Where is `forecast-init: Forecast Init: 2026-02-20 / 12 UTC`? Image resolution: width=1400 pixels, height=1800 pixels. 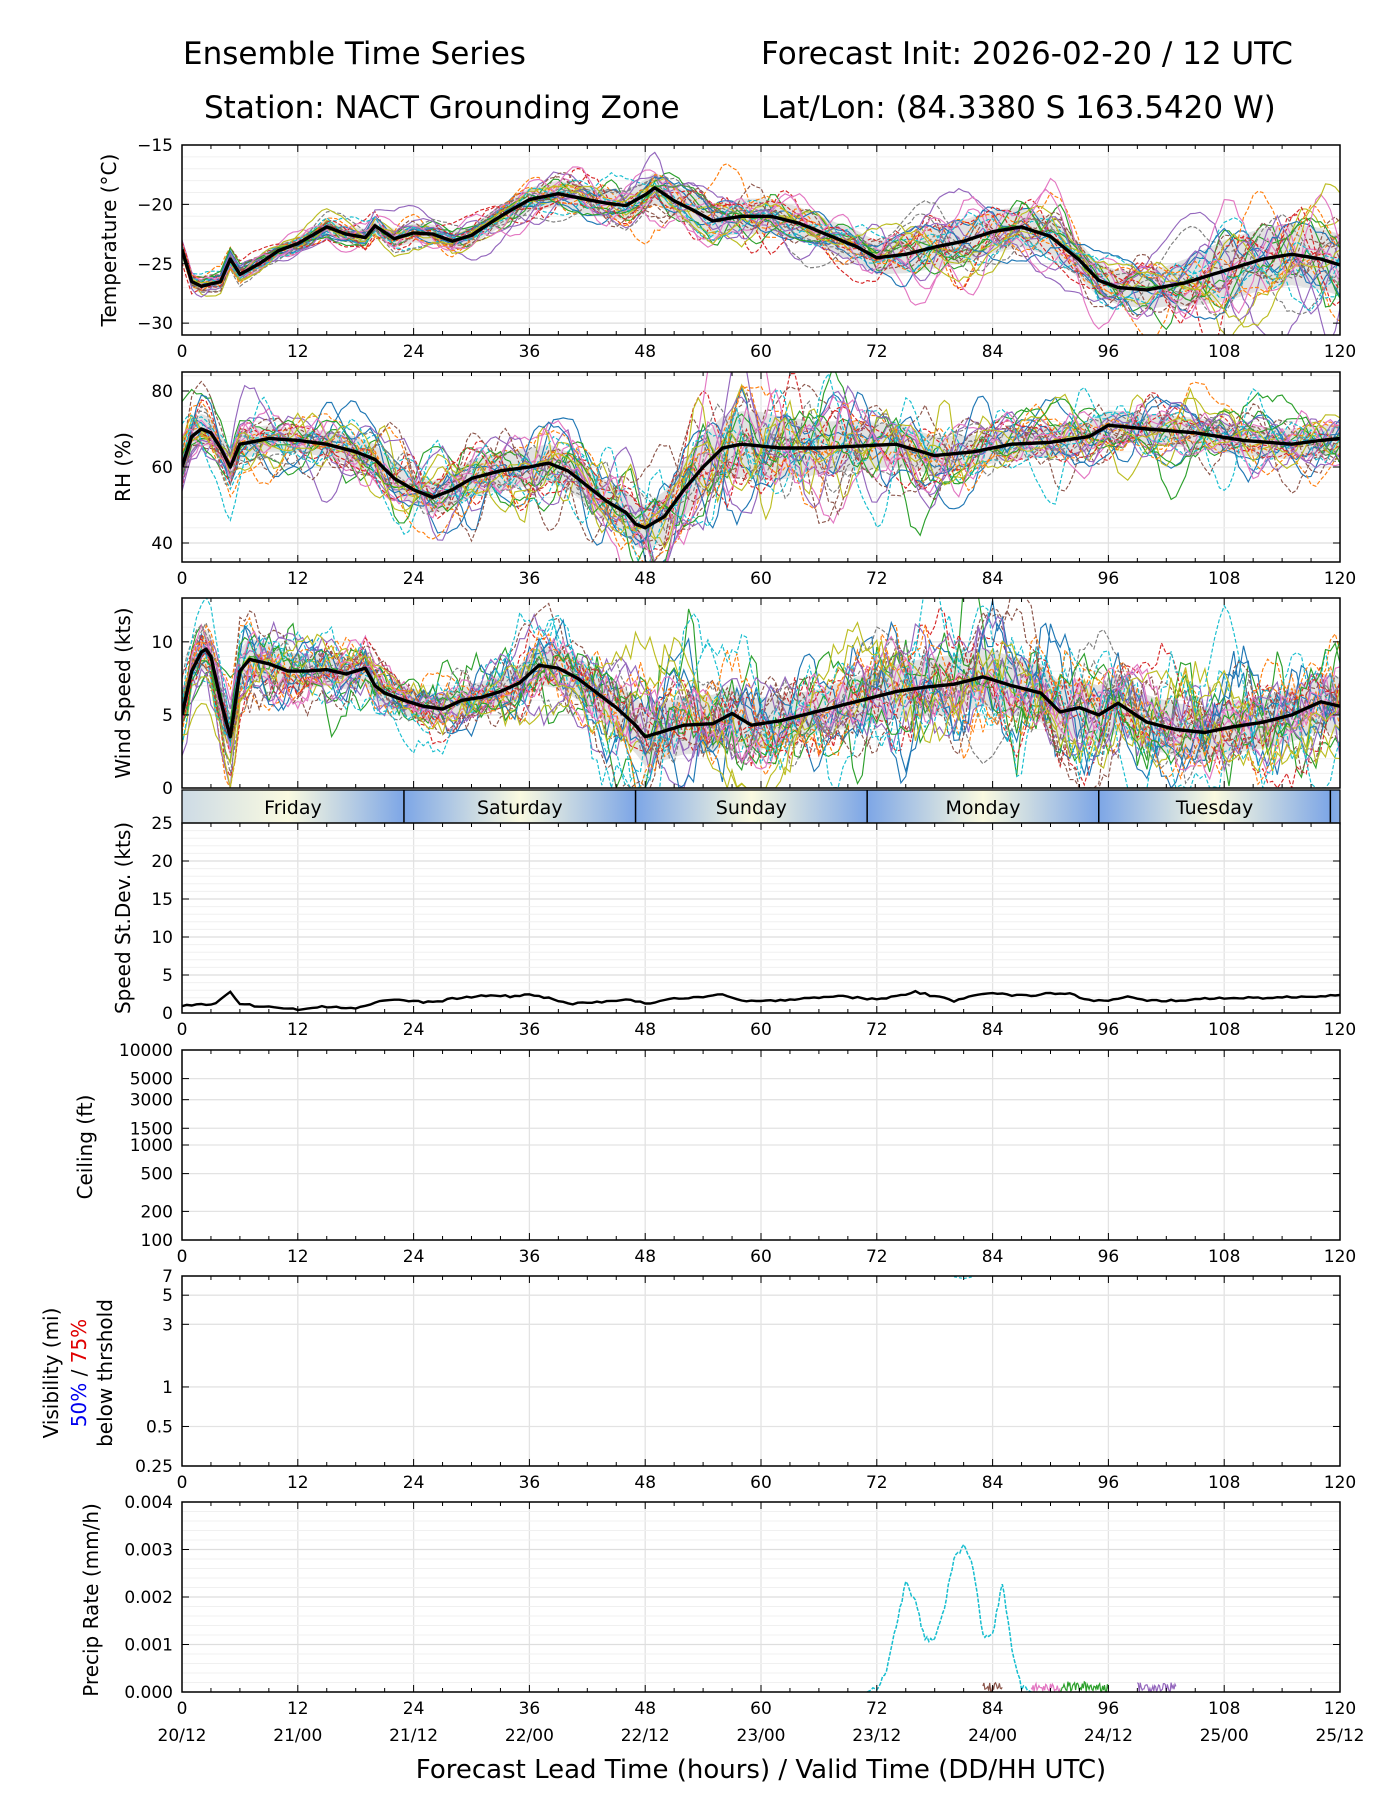 forecast-init: Forecast Init: 2026-02-20 / 12 UTC is located at coordinates (1027, 54).